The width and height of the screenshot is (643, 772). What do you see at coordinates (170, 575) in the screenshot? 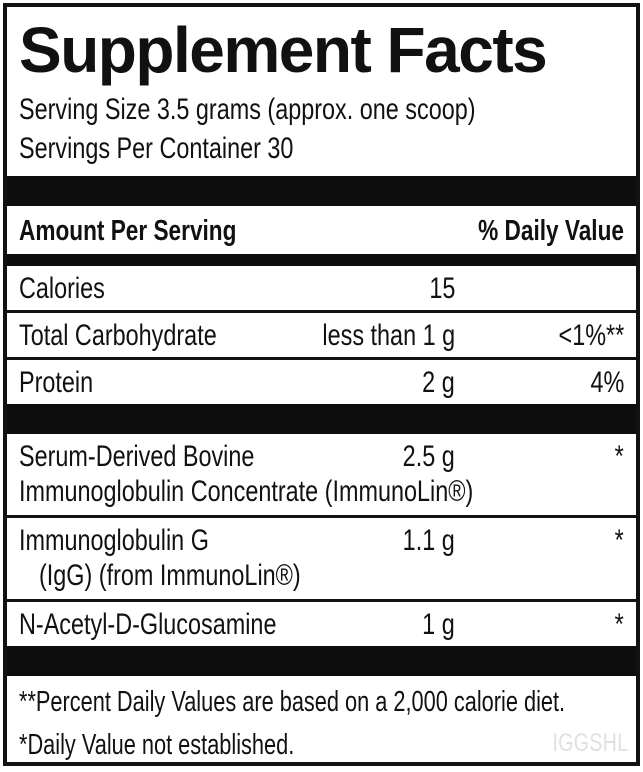
I see `nutrient-name-continued: (IgG) (from ImmunoLin®)` at bounding box center [170, 575].